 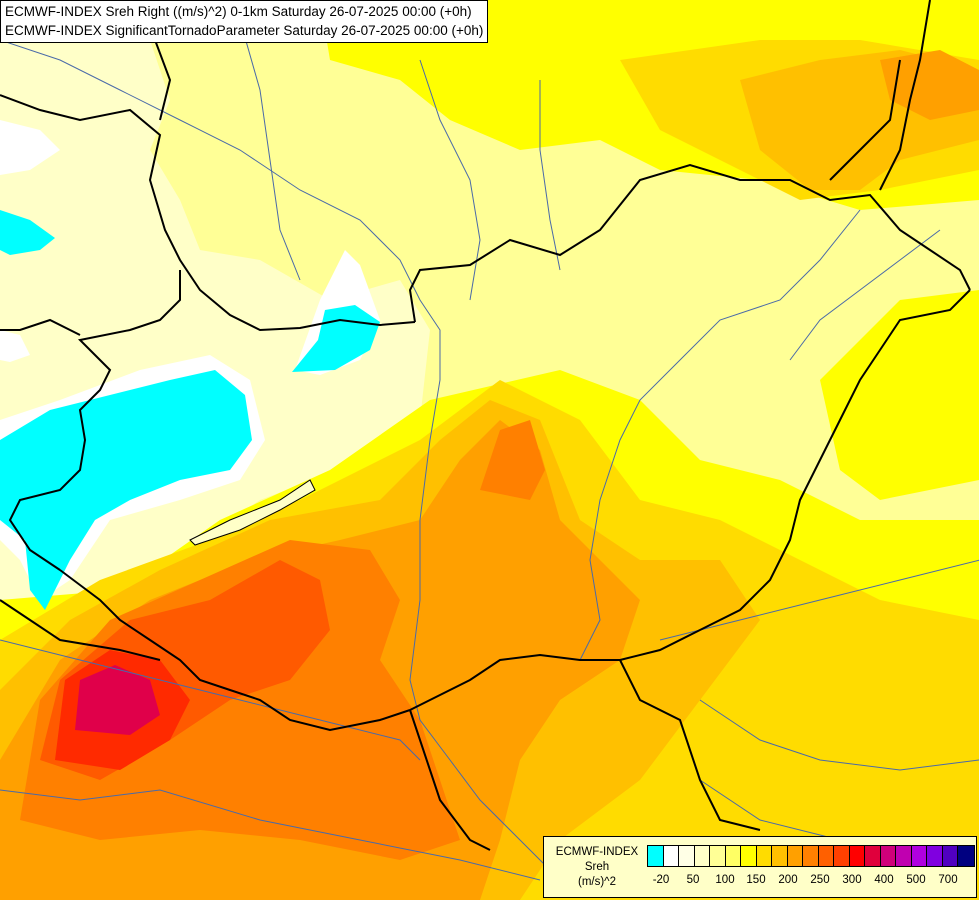 I want to click on sreh-white-west2, so click(x=15, y=346).